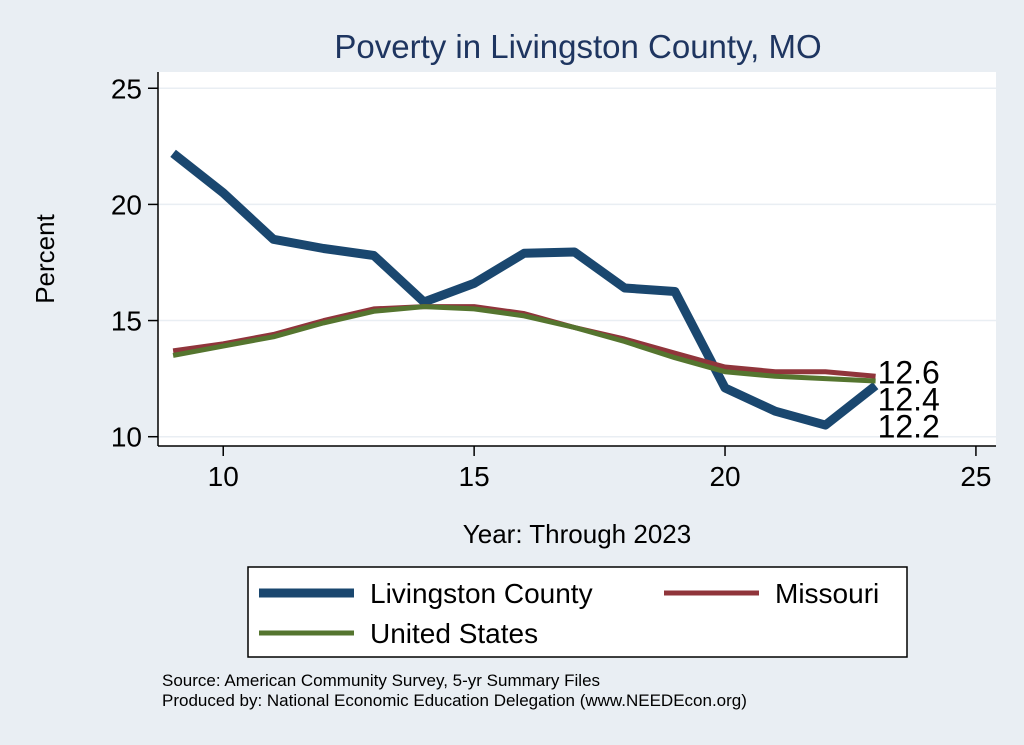 The height and width of the screenshot is (745, 1024). I want to click on legend-box, so click(577, 612).